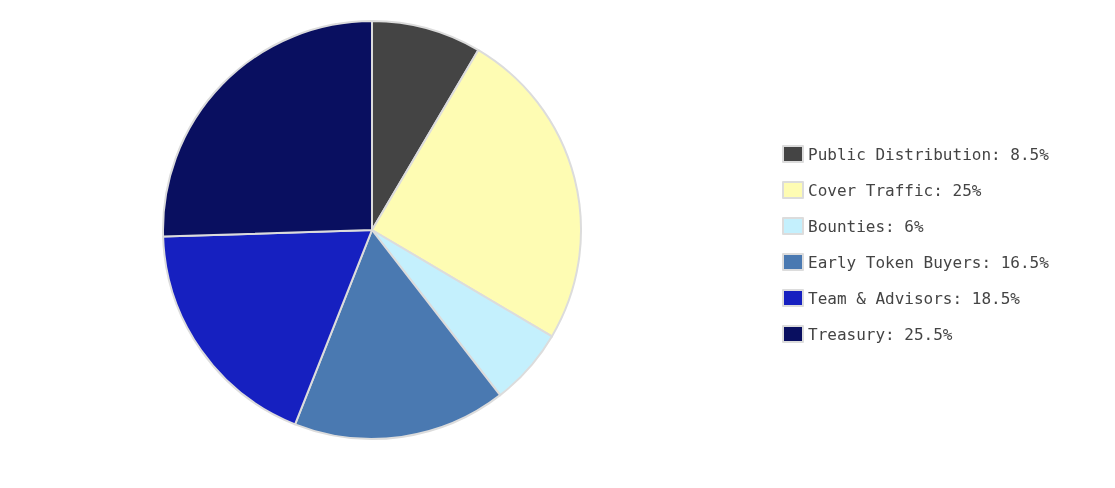 The height and width of the screenshot is (488, 1115). I want to click on legend-label: Treasury: 25.5%, so click(880, 334).